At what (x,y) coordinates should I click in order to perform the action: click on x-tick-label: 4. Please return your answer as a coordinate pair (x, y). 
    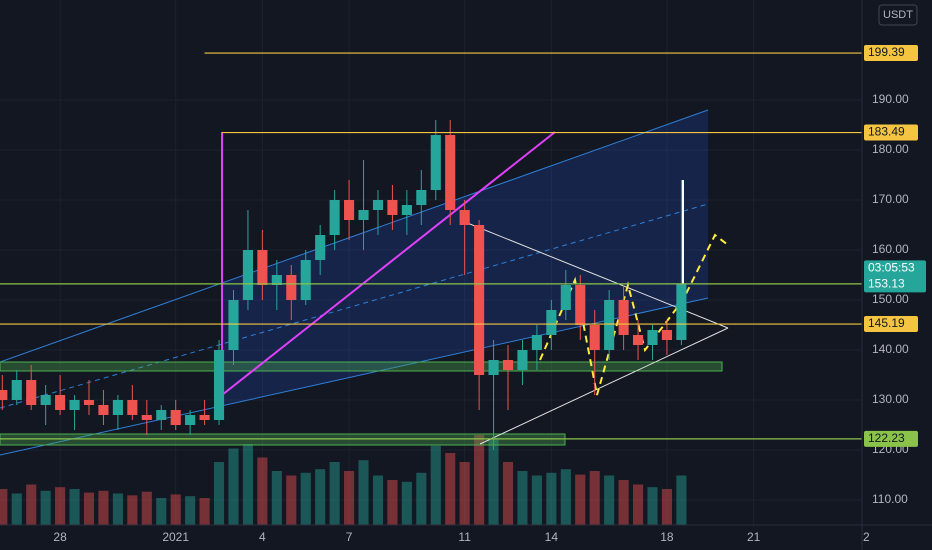
    Looking at the image, I should click on (262, 537).